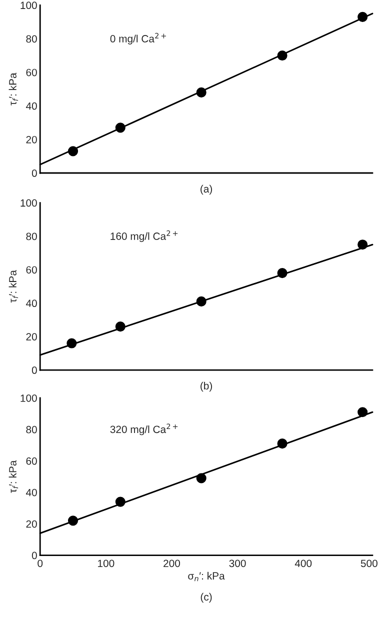 The image size is (382, 617). What do you see at coordinates (369, 564) in the screenshot?
I see `x-tick-label: 500` at bounding box center [369, 564].